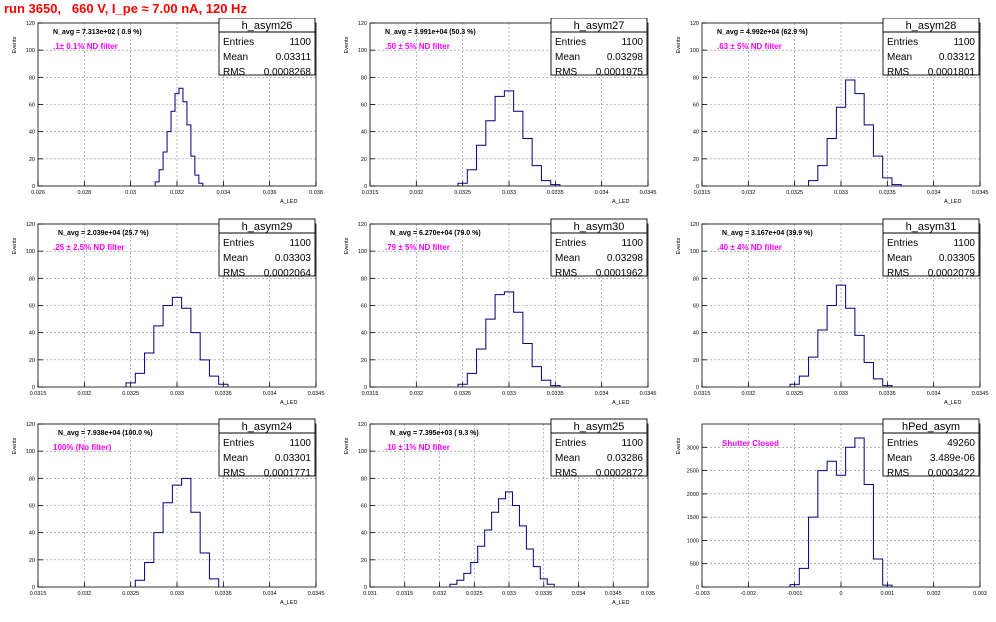 The height and width of the screenshot is (622, 996). What do you see at coordinates (980, 594) in the screenshot?
I see `x-tick-label: 0.003` at bounding box center [980, 594].